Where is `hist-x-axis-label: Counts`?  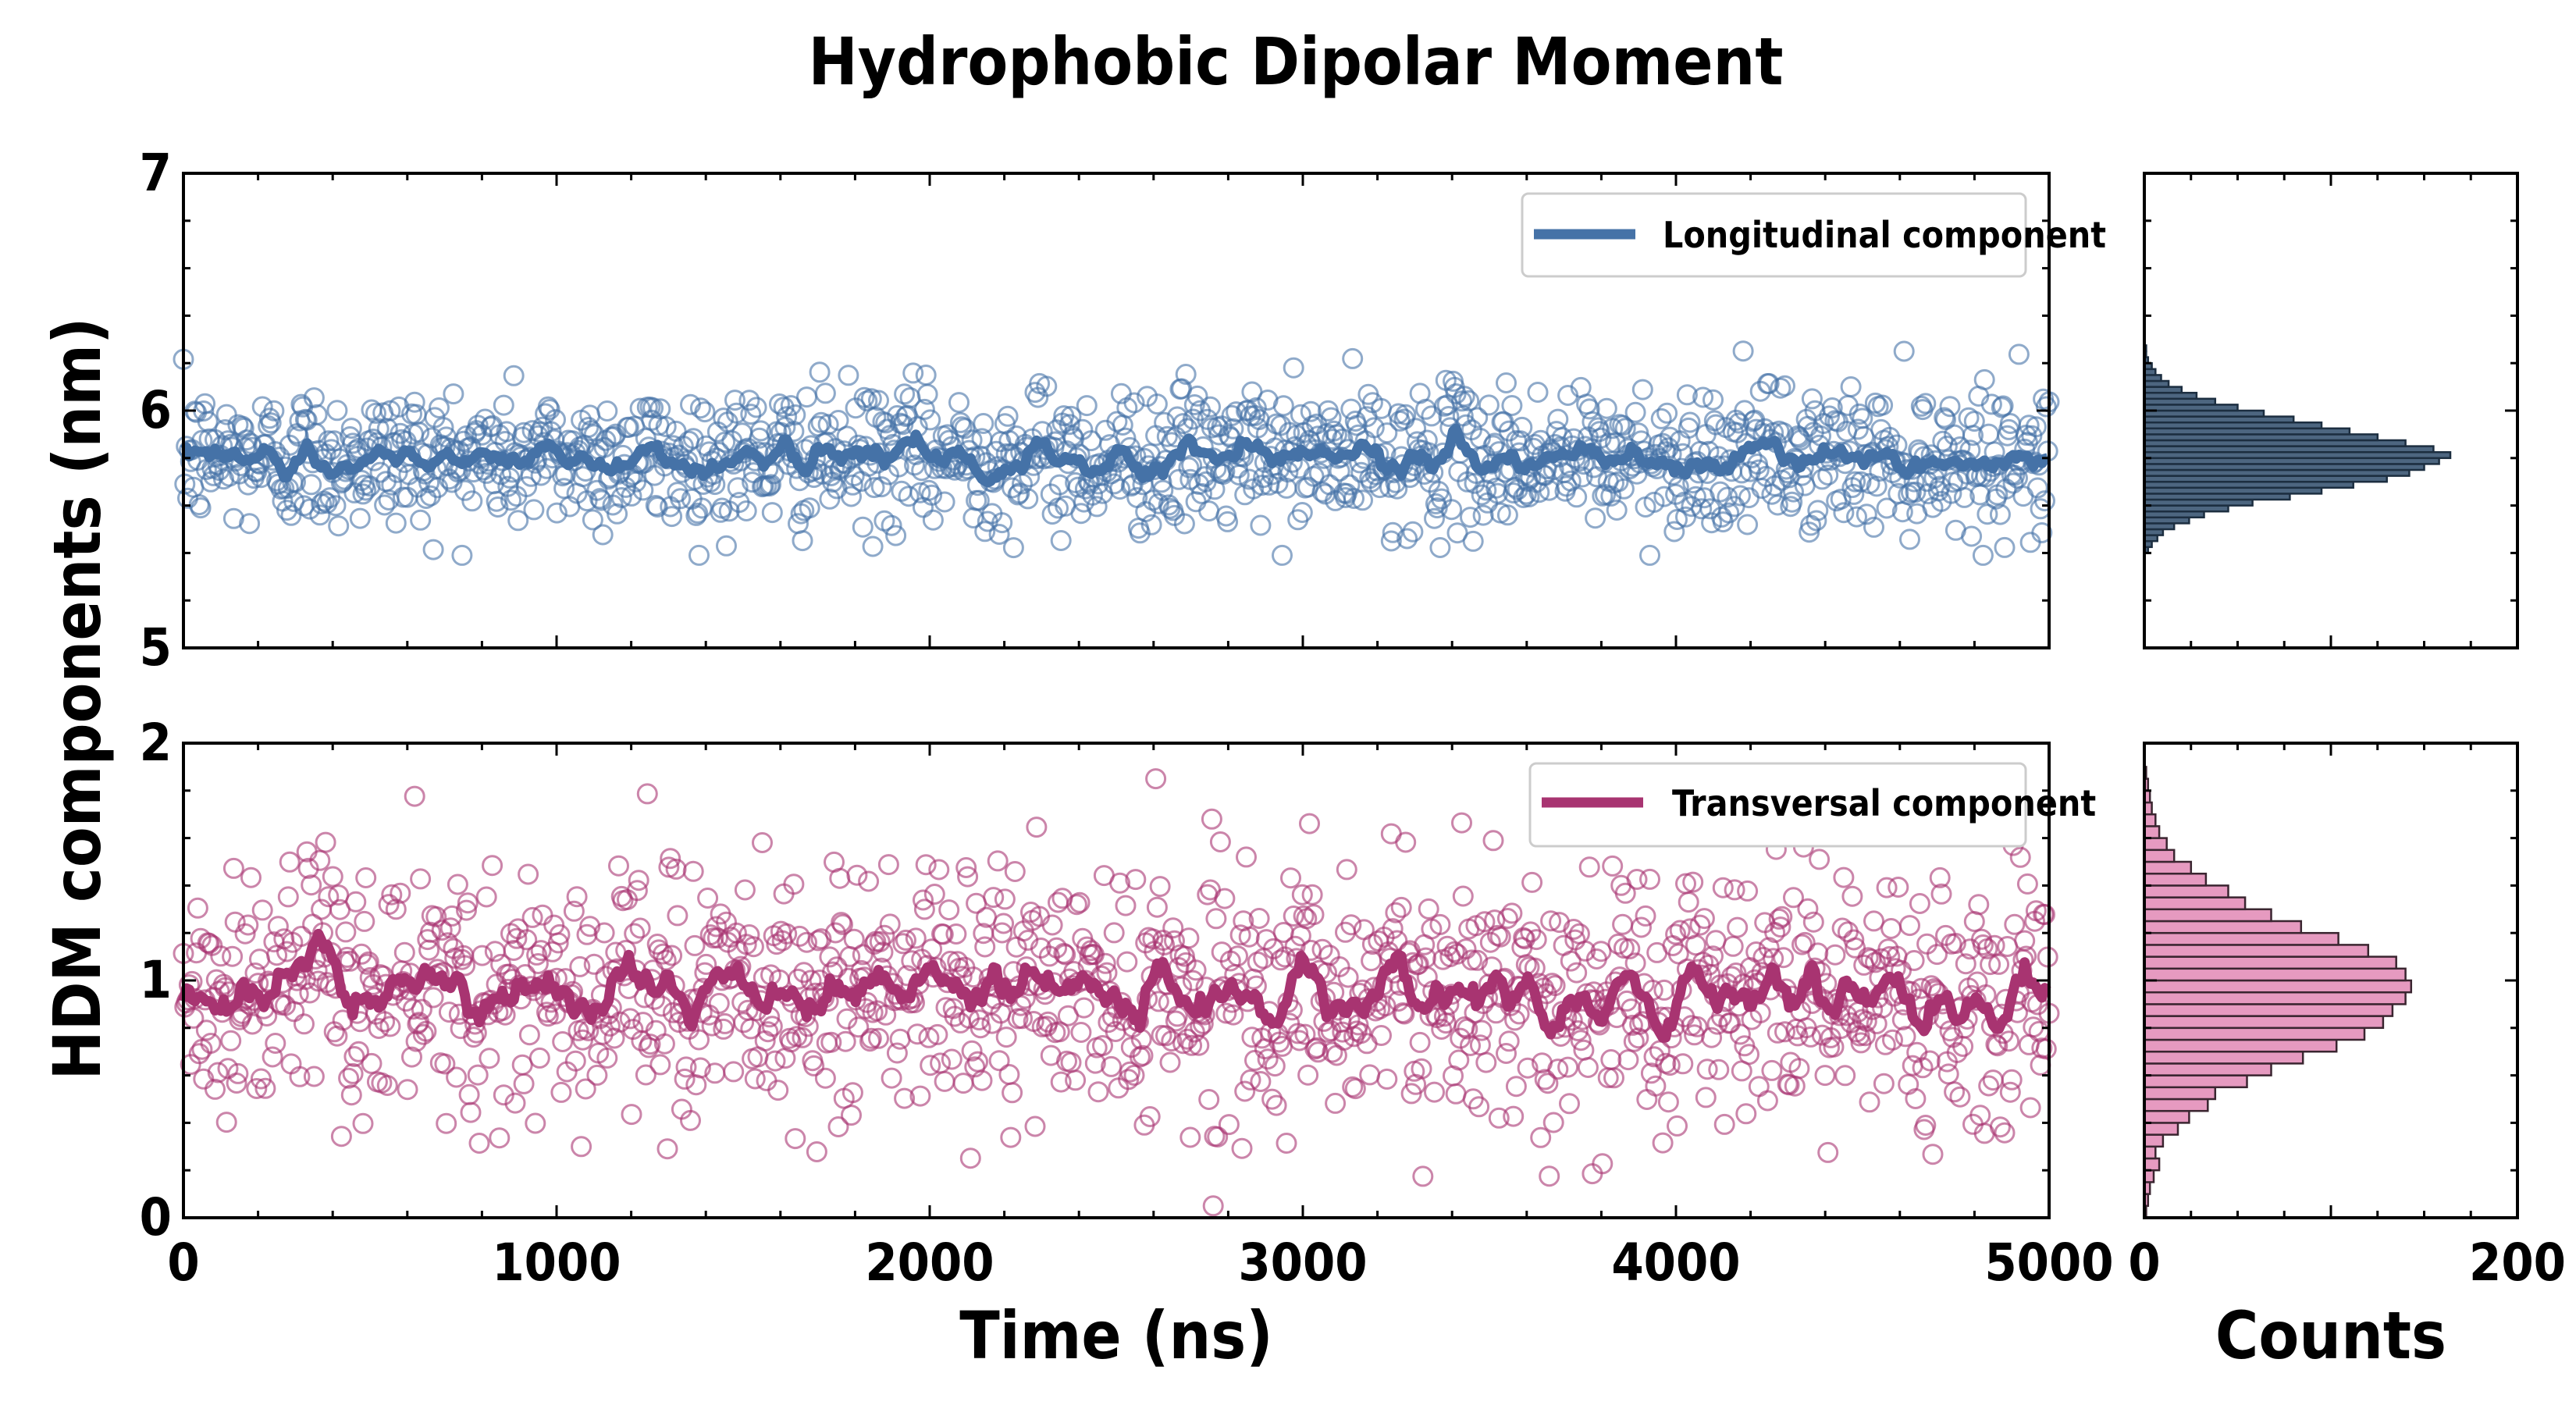 hist-x-axis-label: Counts is located at coordinates (2330, 1335).